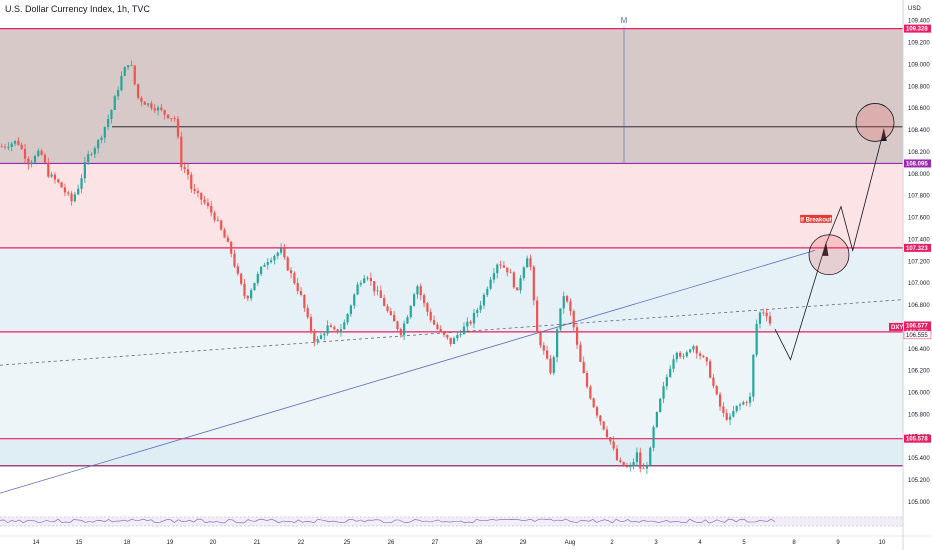  I want to click on zone-pink, so click(451, 205).